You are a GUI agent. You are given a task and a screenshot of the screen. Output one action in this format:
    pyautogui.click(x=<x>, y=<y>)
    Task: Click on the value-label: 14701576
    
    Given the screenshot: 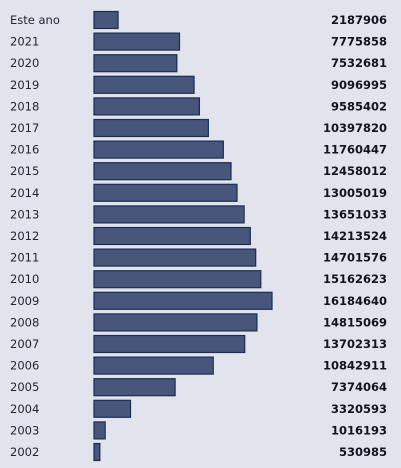 What is the action you would take?
    pyautogui.click(x=355, y=258)
    